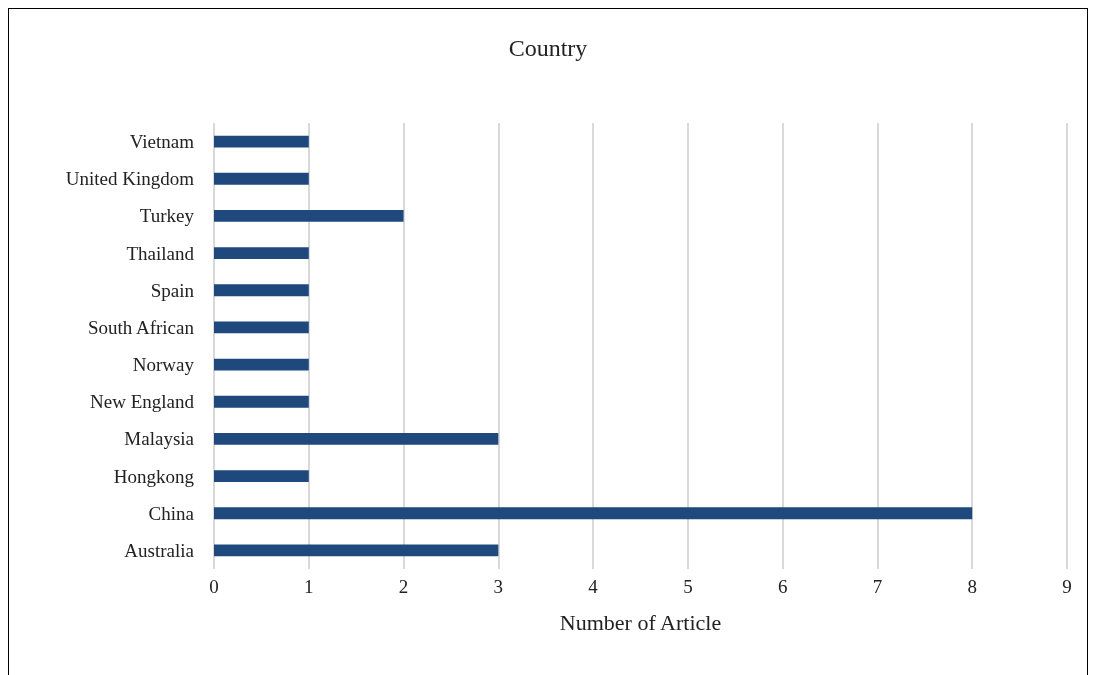 The height and width of the screenshot is (675, 1095). What do you see at coordinates (548, 48) in the screenshot?
I see `chart-title: Country` at bounding box center [548, 48].